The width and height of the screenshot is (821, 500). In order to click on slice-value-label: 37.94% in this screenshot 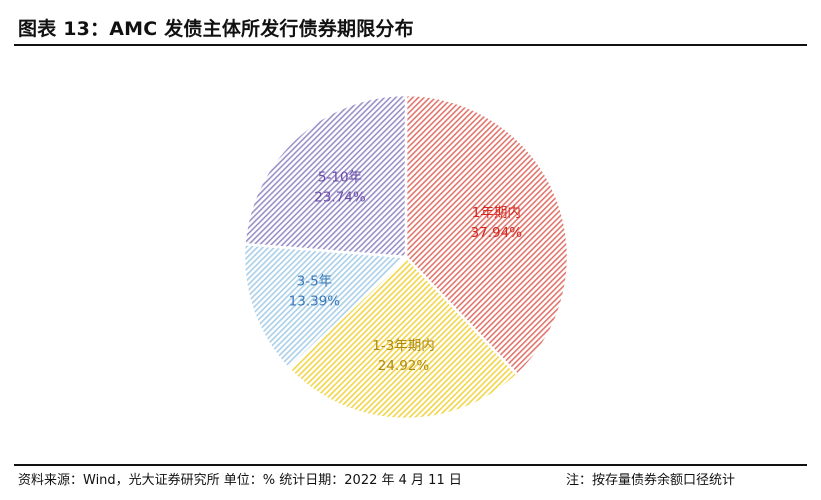, I will do `click(497, 233)`.